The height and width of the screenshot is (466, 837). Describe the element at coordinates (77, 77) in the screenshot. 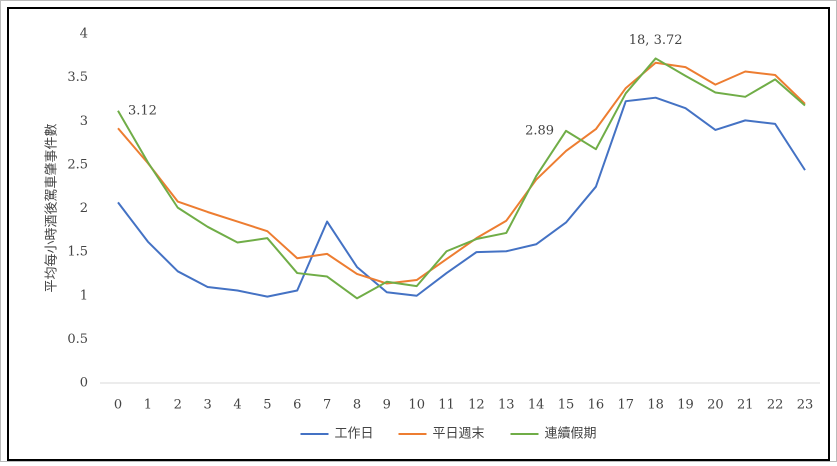

I see `y-tick-label: 3.5` at that location.